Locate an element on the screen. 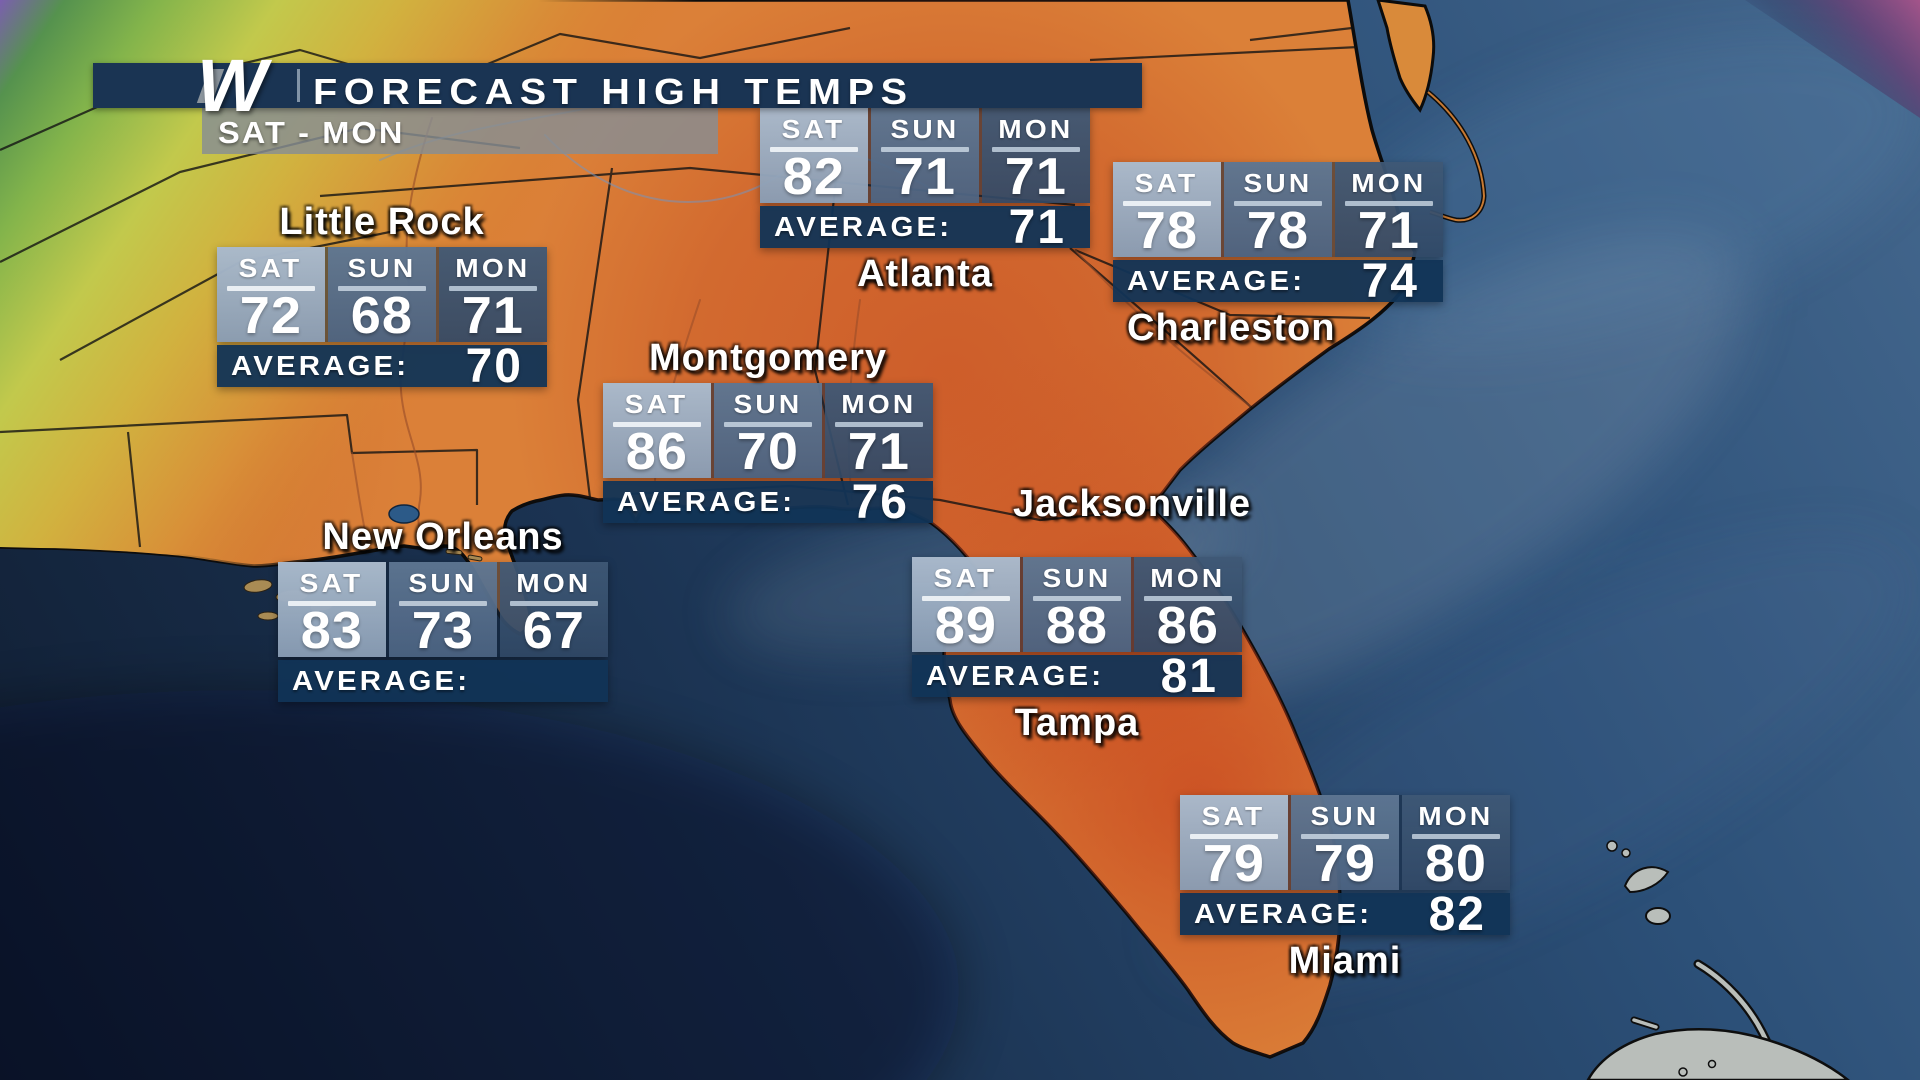 This screenshot has height=1080, width=1920. day-column-sun: SUN 88 is located at coordinates (1077, 604).